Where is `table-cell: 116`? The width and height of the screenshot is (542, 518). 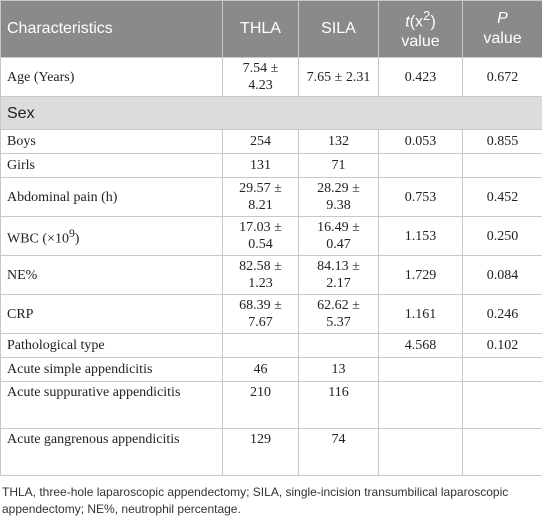
table-cell: 116 is located at coordinates (339, 405).